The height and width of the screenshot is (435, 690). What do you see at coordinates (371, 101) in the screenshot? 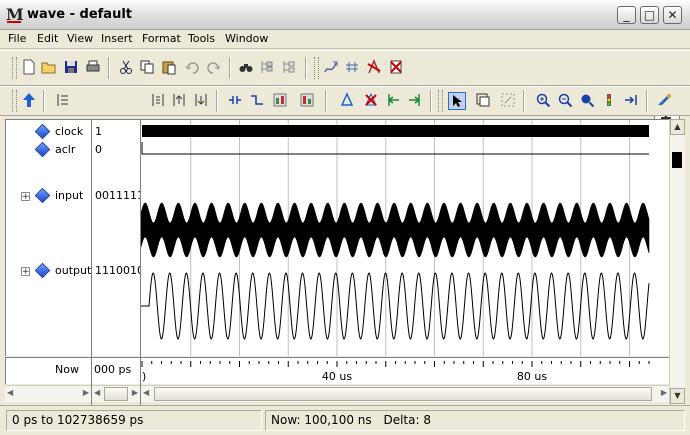
I see `delete-cursor-icon` at bounding box center [371, 101].